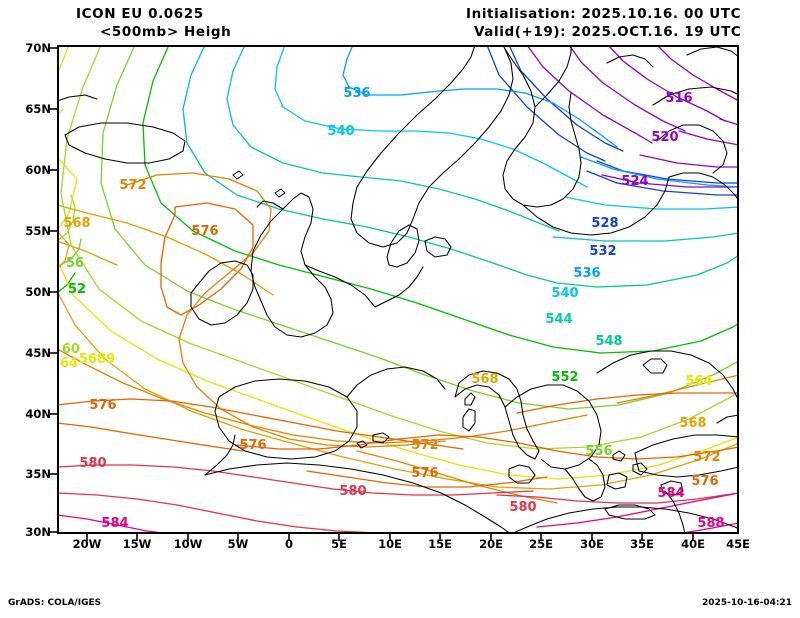 Image resolution: width=800 pixels, height=618 pixels. I want to click on svg-text: 56, so click(75, 263).